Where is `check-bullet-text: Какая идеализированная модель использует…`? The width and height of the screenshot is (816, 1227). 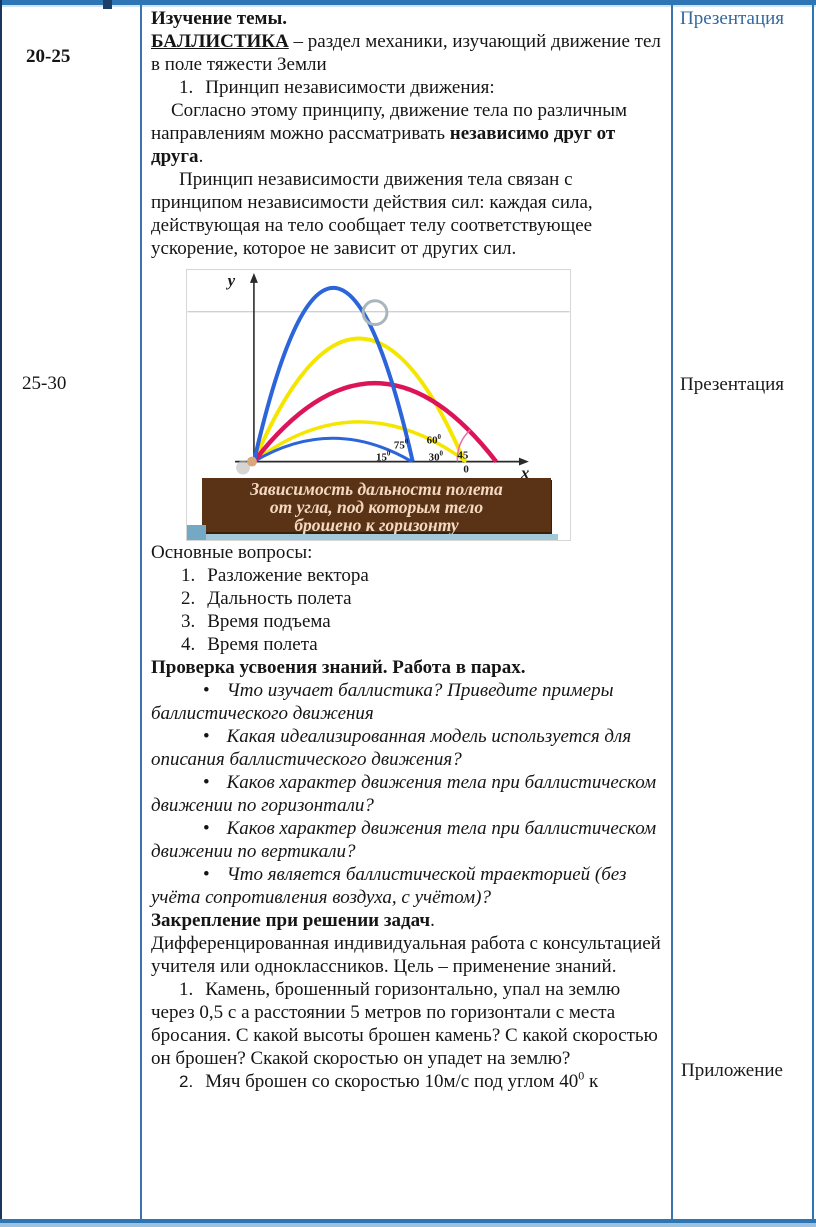 check-bullet-text: Какая идеализированная модель использует… is located at coordinates (391, 748).